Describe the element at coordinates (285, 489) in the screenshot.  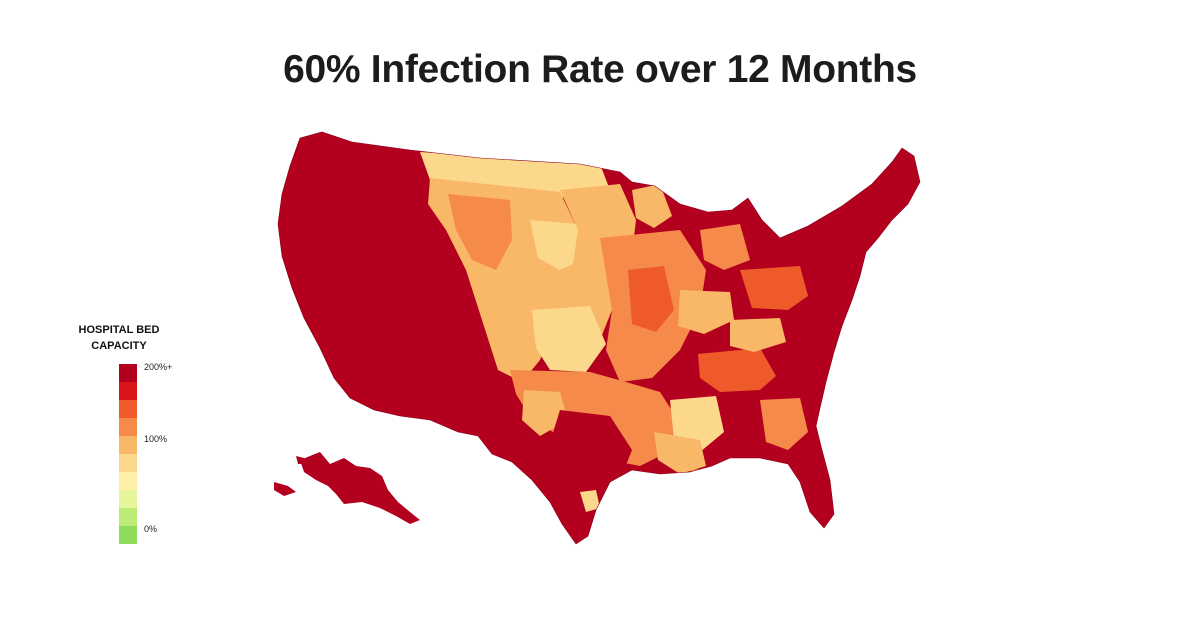
I see `hawaii-region` at that location.